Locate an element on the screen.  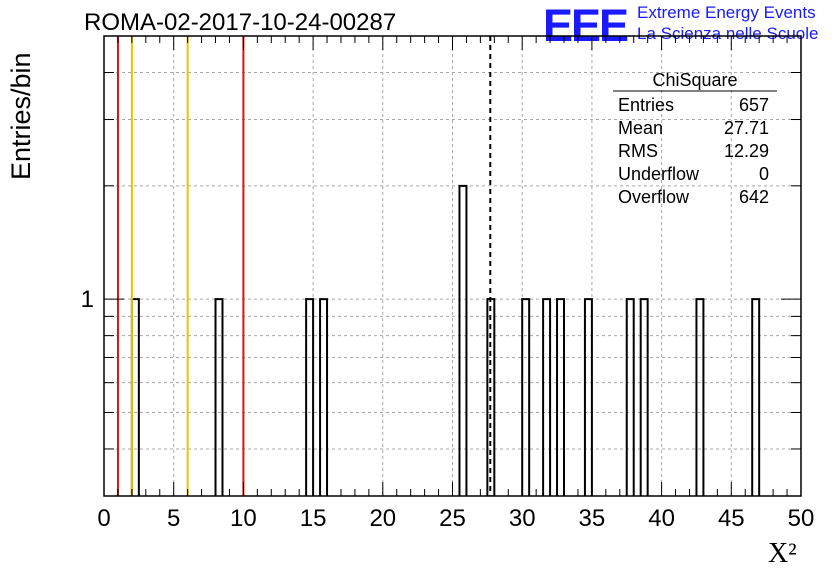
logo-line-1: Extreme Energy Events is located at coordinates (726, 12).